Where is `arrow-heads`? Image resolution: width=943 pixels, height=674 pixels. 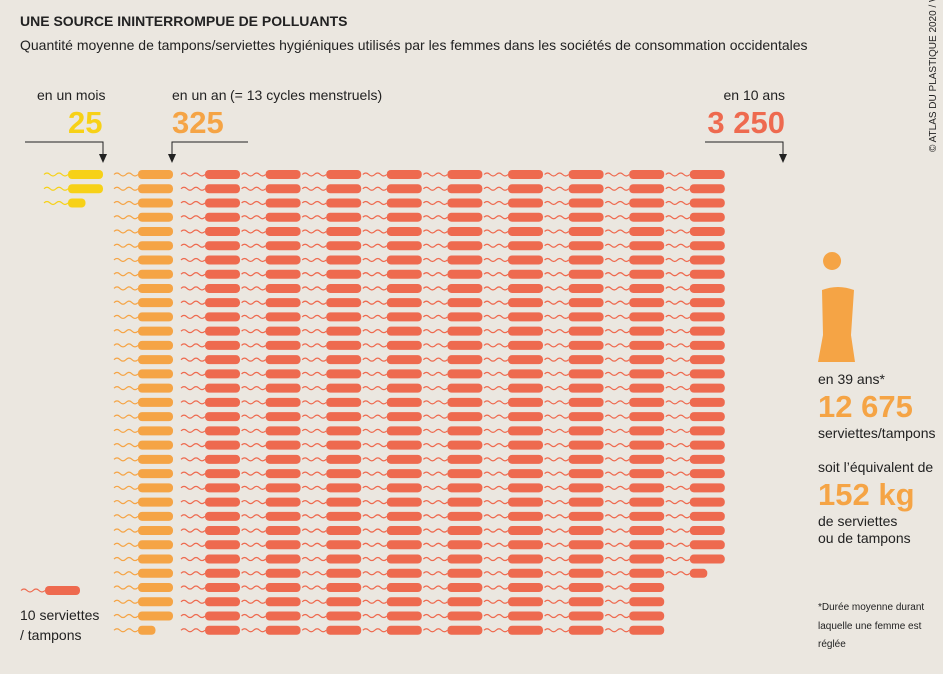 arrow-heads is located at coordinates (443, 158).